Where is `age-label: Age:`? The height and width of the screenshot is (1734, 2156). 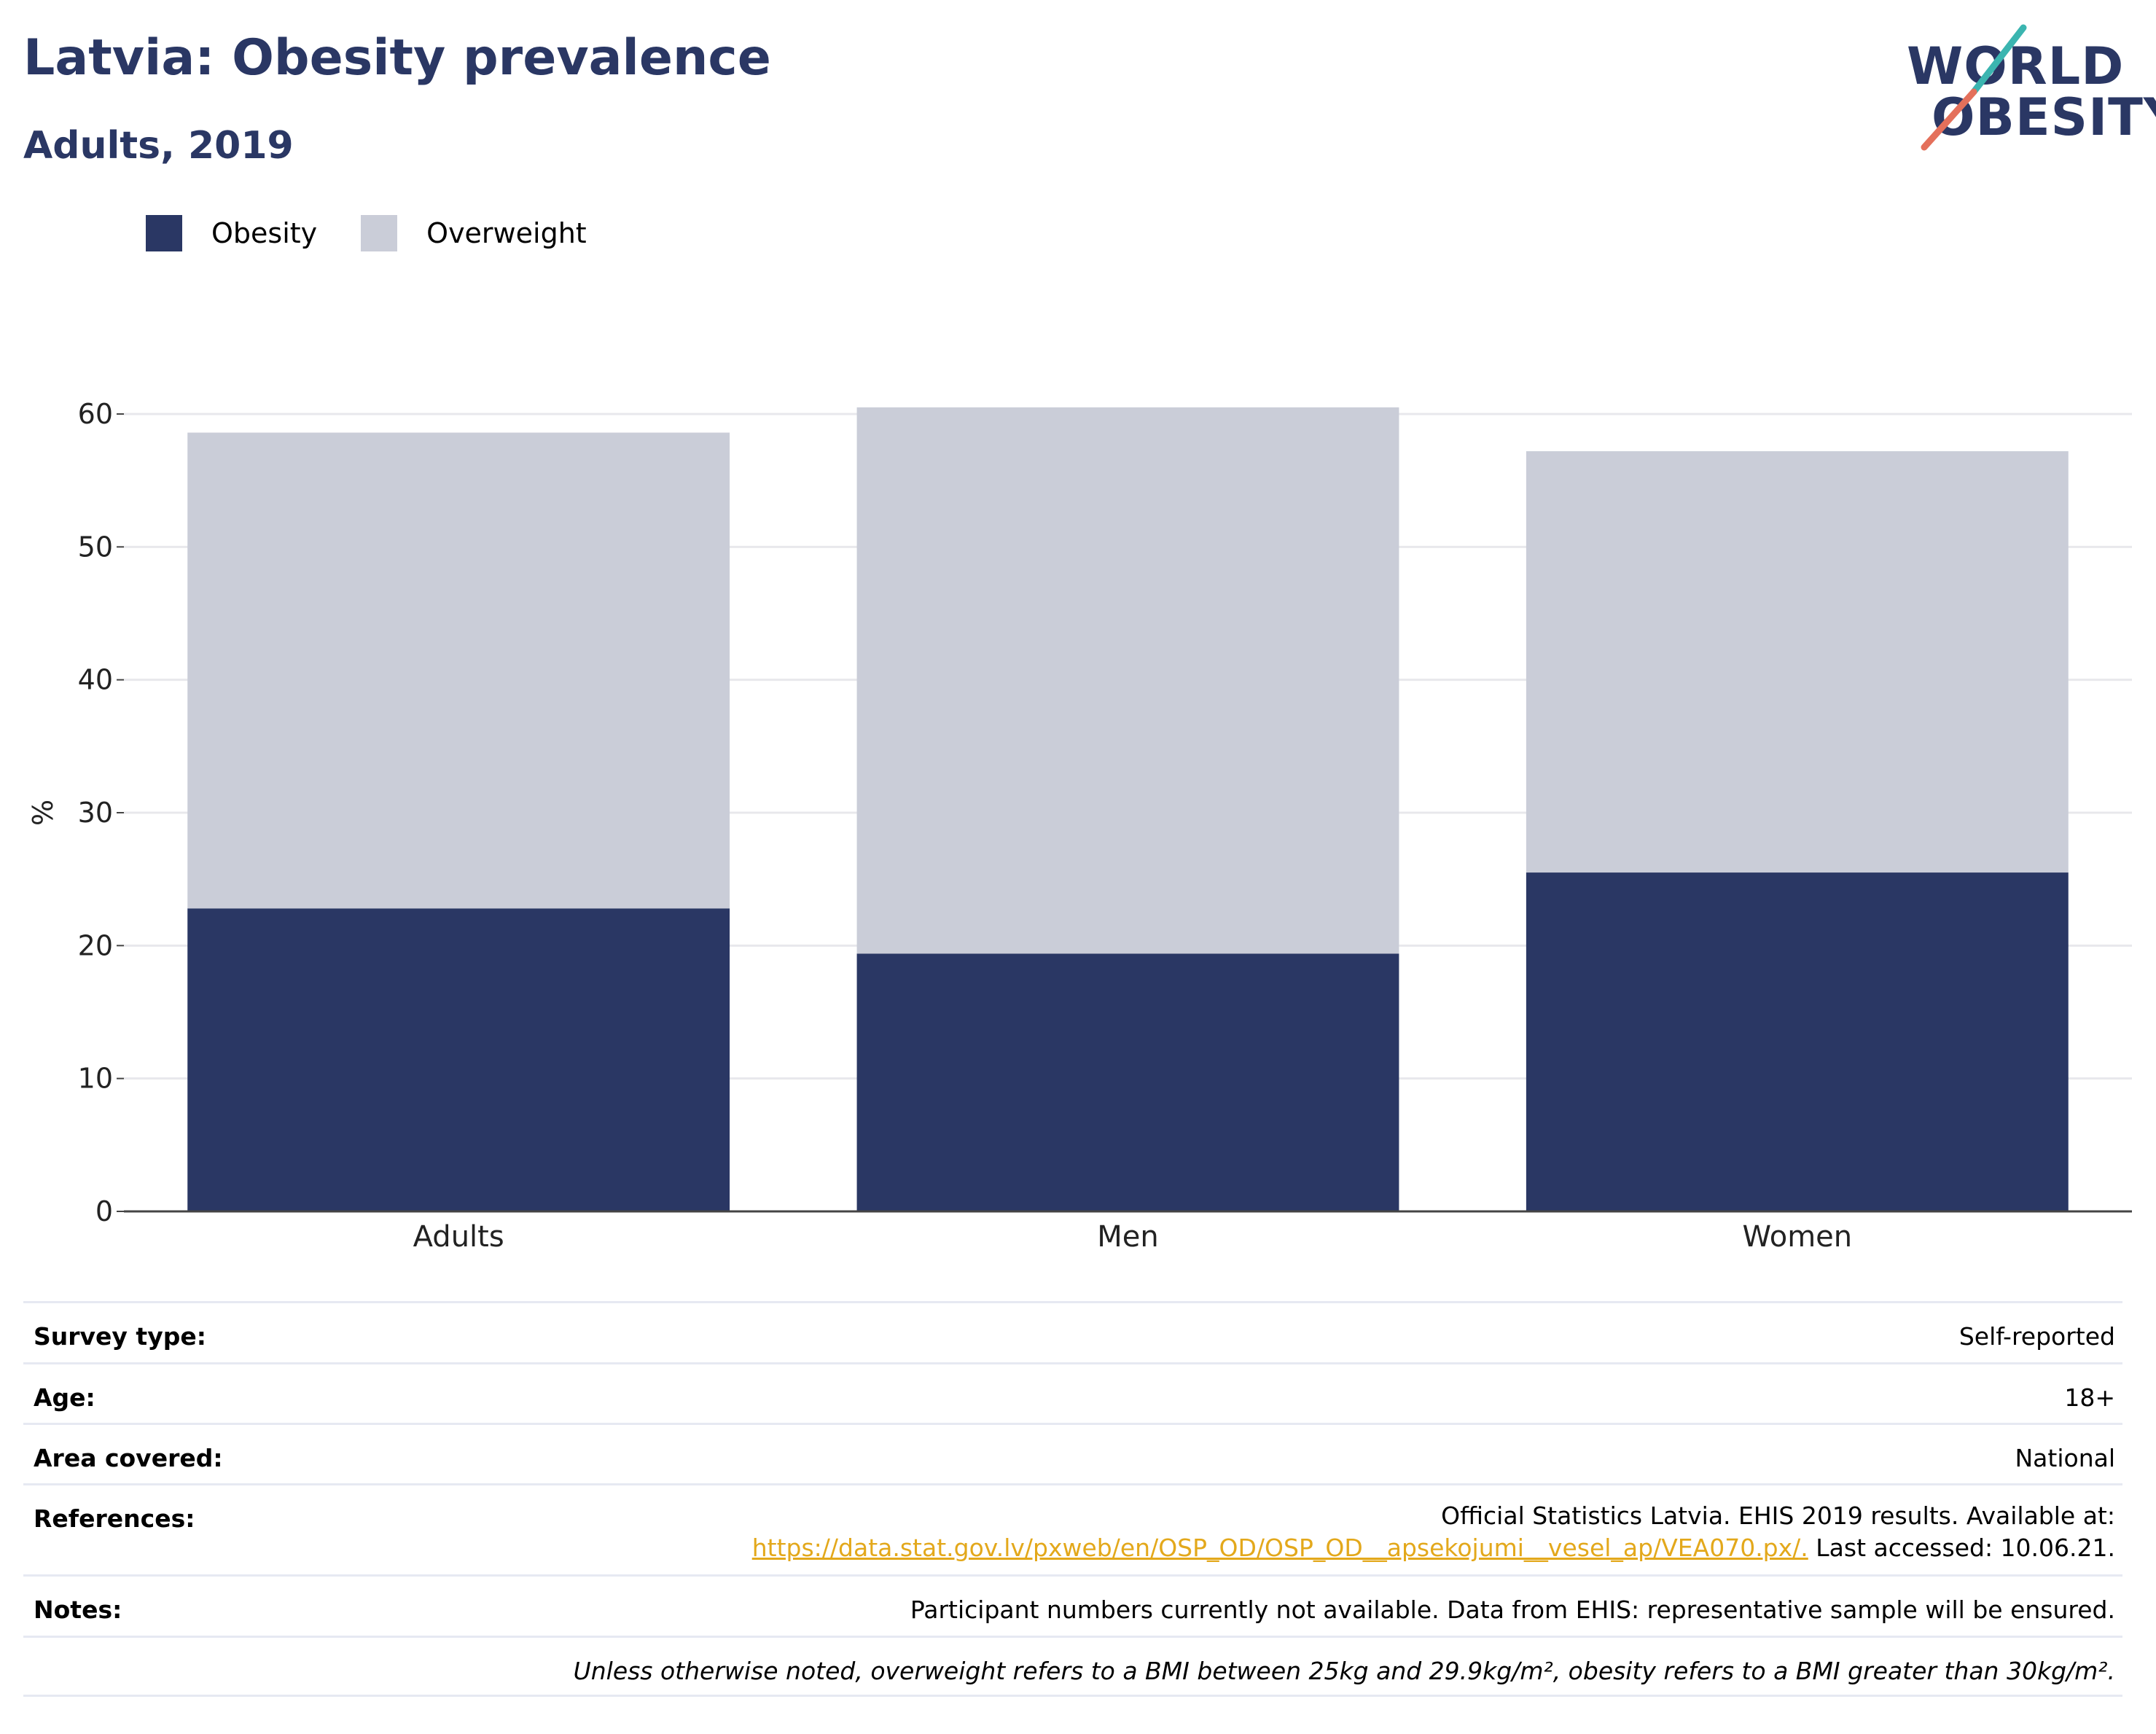 age-label: Age: is located at coordinates (64, 1397).